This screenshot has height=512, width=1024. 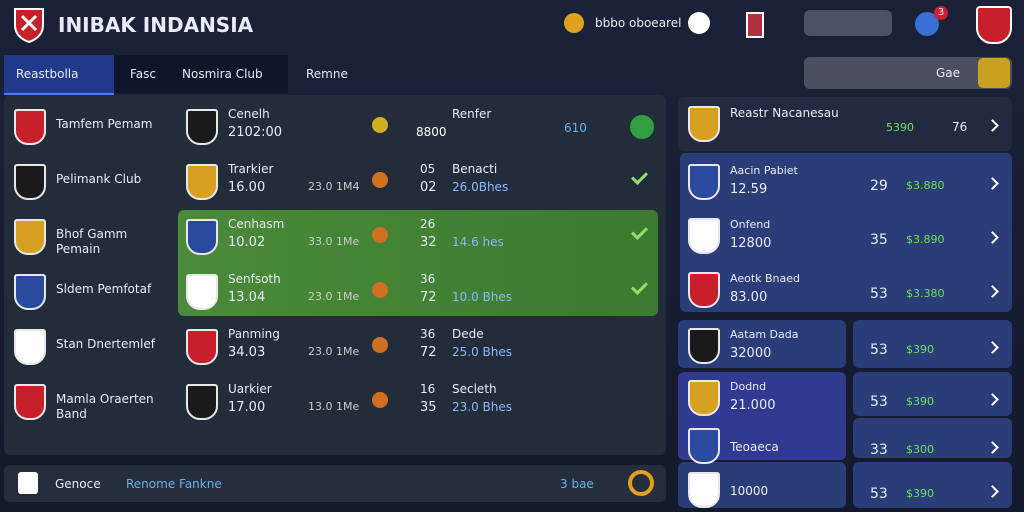 I want to click on opponent: Trarkier, so click(x=251, y=169).